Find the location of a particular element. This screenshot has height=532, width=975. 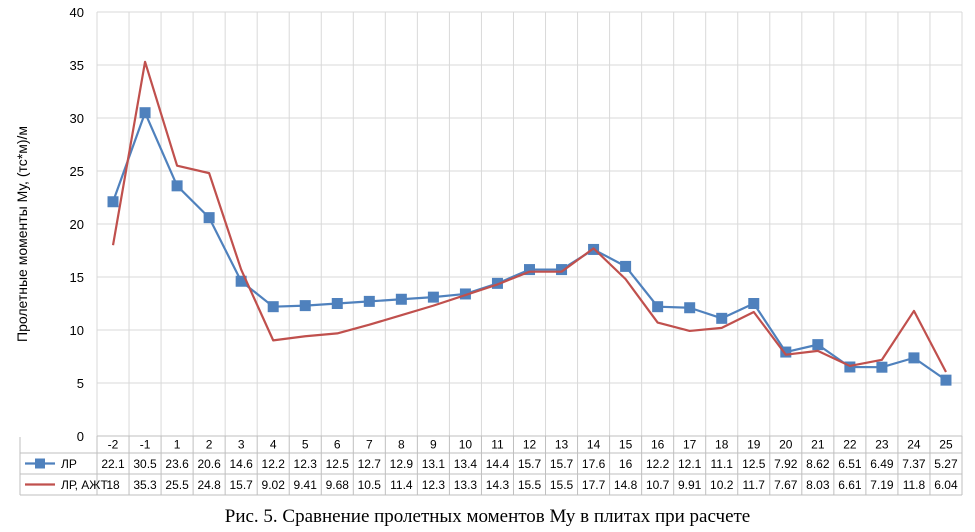

table-value: 17.7 is located at coordinates (594, 485).